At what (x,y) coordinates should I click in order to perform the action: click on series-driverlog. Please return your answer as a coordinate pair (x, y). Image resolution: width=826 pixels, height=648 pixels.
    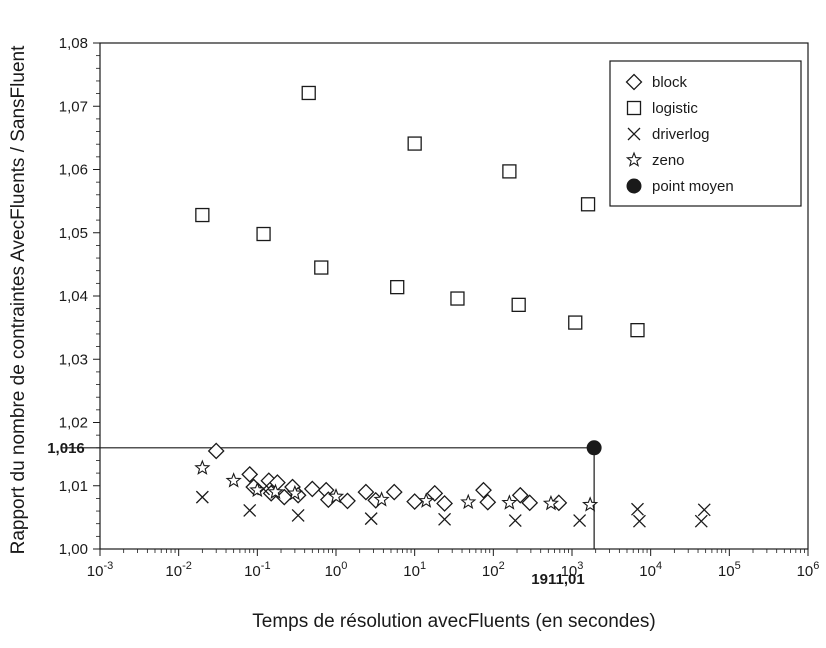
    Looking at the image, I should click on (453, 505).